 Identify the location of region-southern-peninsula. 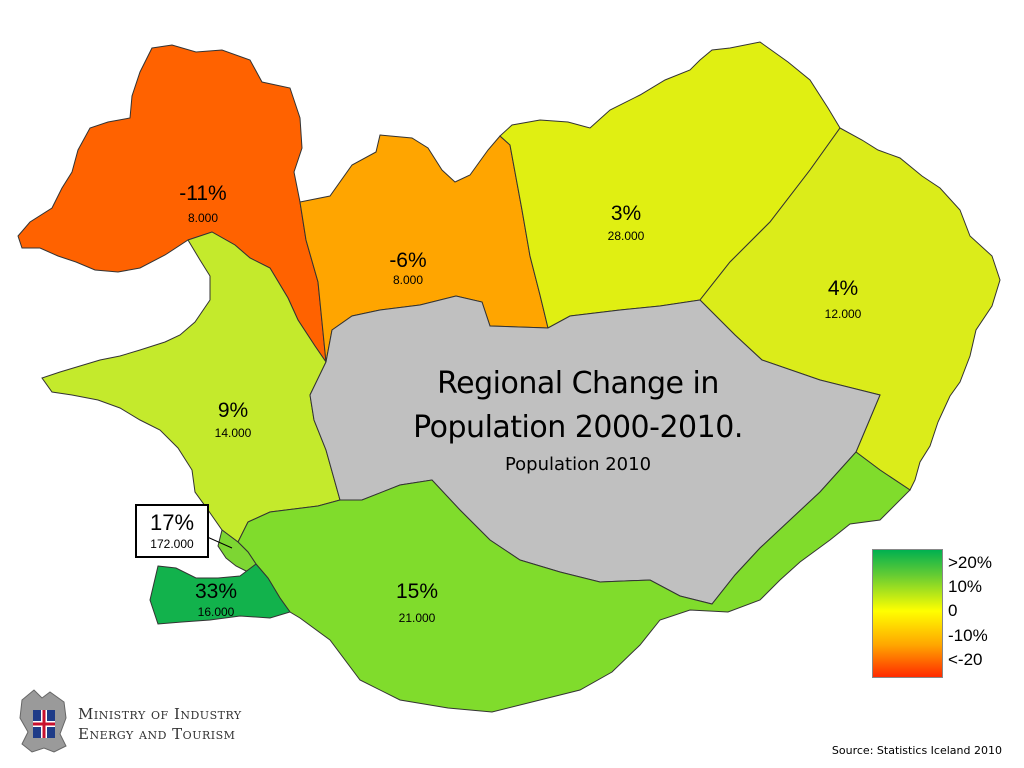
(220, 594).